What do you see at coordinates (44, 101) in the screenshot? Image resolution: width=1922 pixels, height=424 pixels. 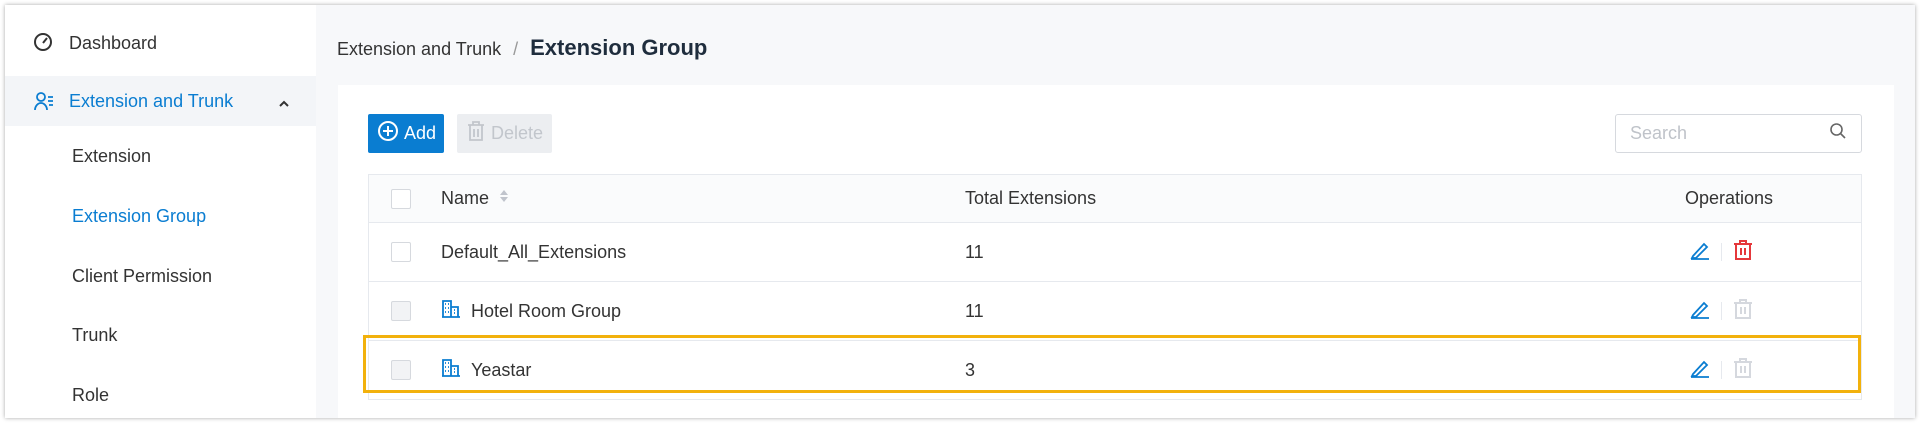 I see `users-list-icon` at bounding box center [44, 101].